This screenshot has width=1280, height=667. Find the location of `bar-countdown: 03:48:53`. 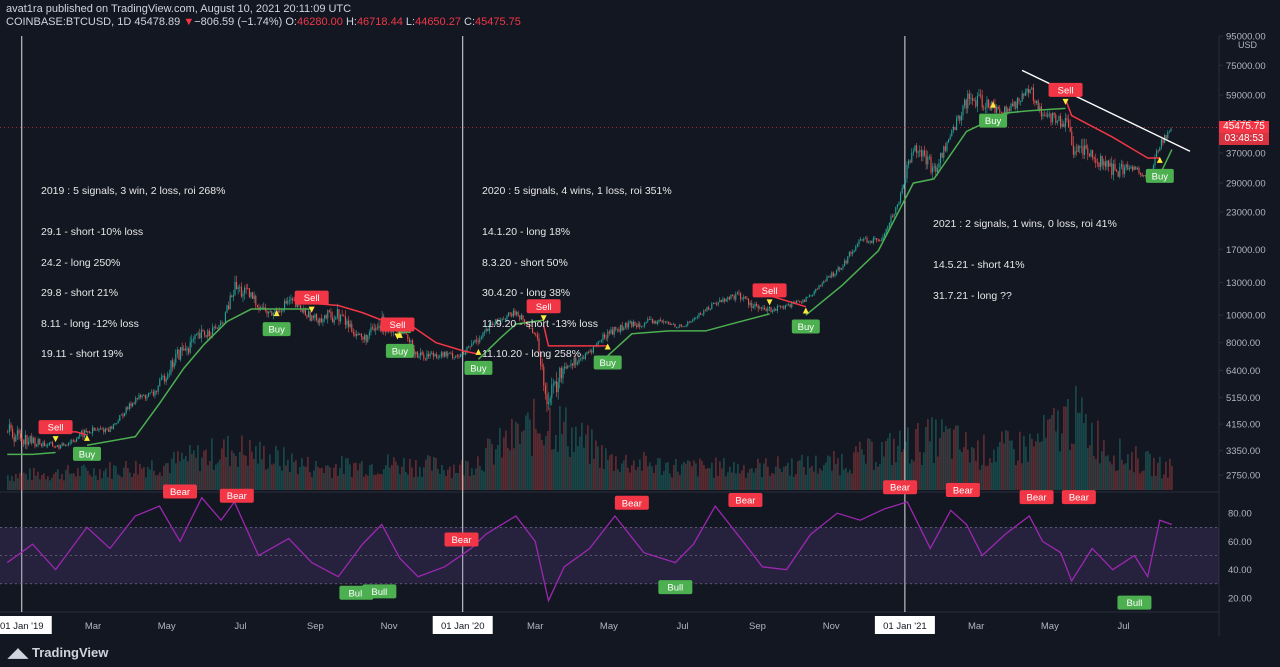

bar-countdown: 03:48:53 is located at coordinates (1244, 139).